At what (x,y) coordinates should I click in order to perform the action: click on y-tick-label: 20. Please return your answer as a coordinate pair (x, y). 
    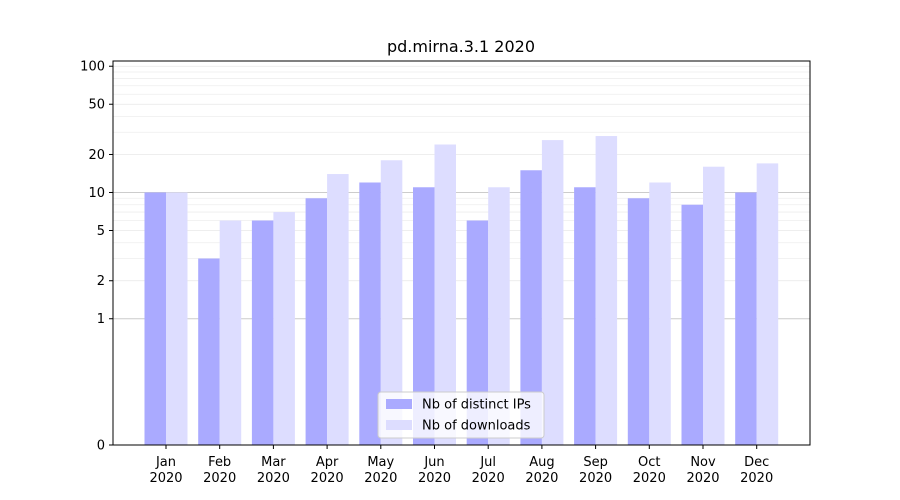
    Looking at the image, I should click on (96, 155).